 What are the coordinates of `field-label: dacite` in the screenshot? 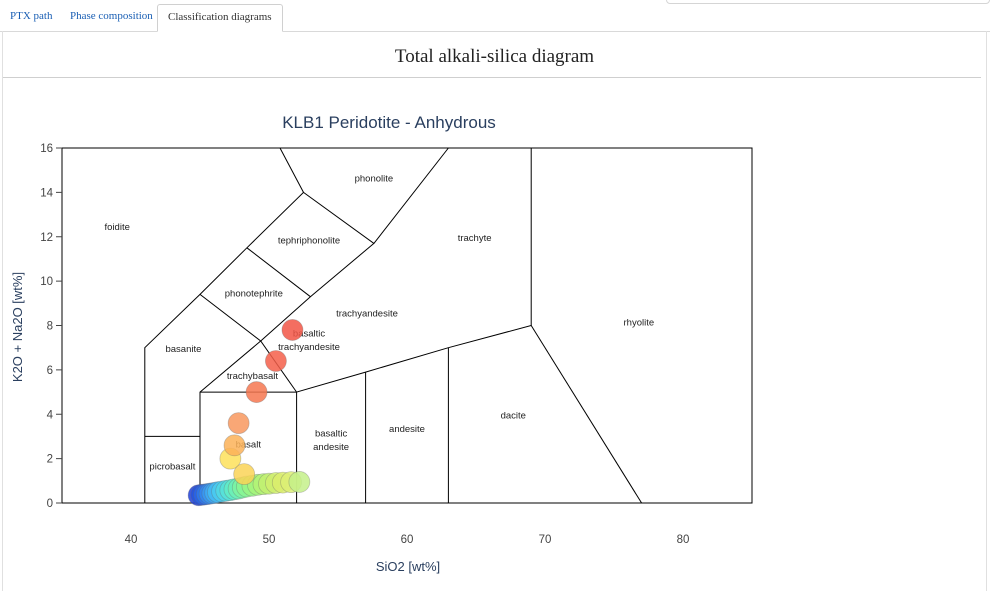 It's located at (513, 416).